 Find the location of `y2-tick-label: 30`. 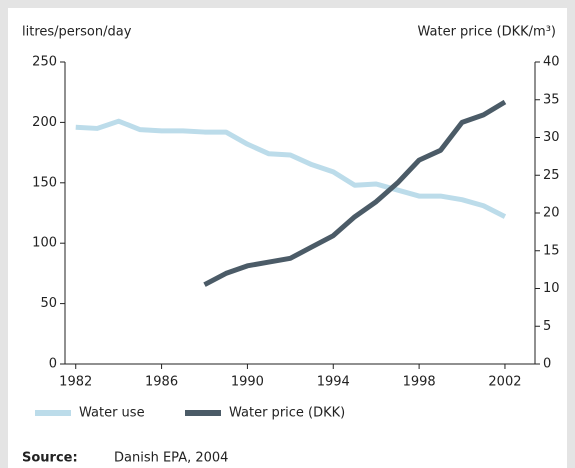

y2-tick-label: 30 is located at coordinates (551, 137).